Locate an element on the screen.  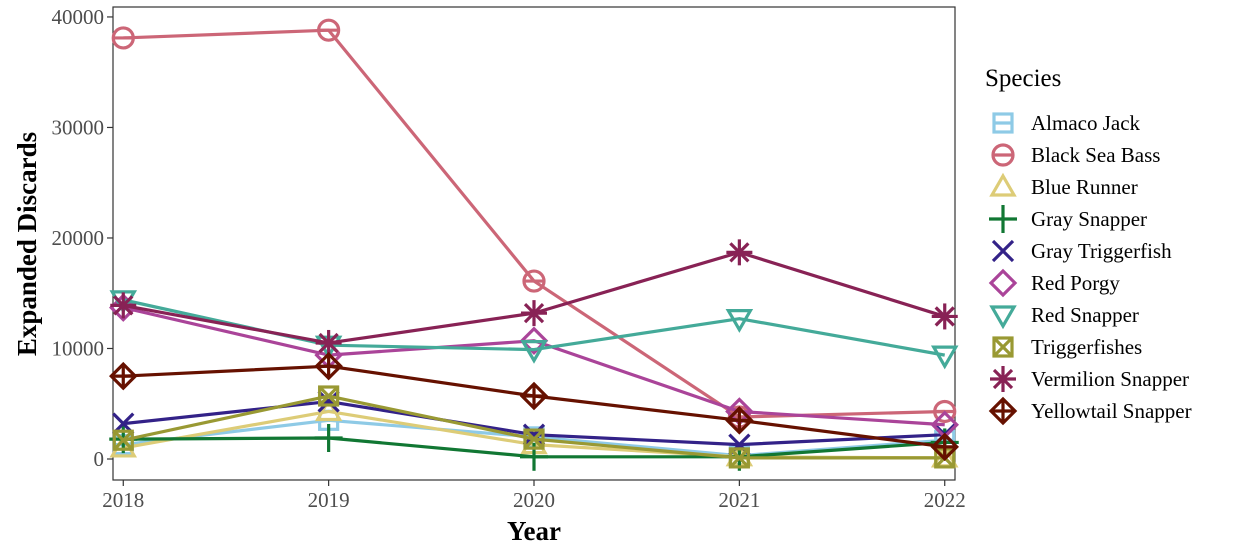
legend-title: Species is located at coordinates (1023, 78).